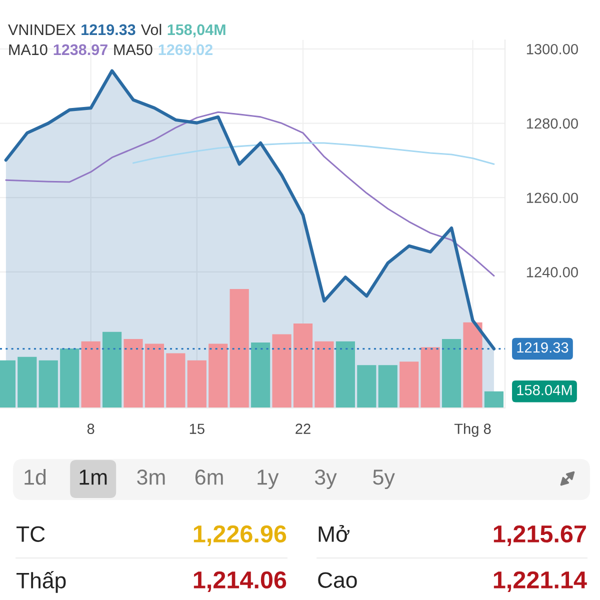  I want to click on text: 3y, so click(325, 480).